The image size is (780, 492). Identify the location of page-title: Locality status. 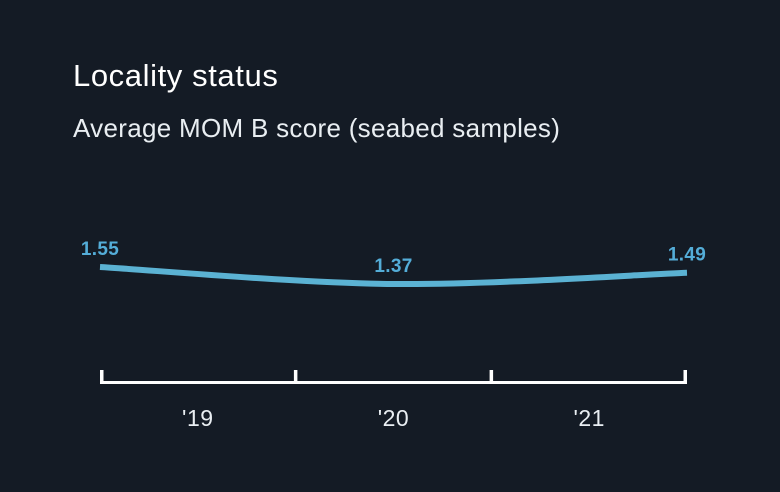
(176, 75).